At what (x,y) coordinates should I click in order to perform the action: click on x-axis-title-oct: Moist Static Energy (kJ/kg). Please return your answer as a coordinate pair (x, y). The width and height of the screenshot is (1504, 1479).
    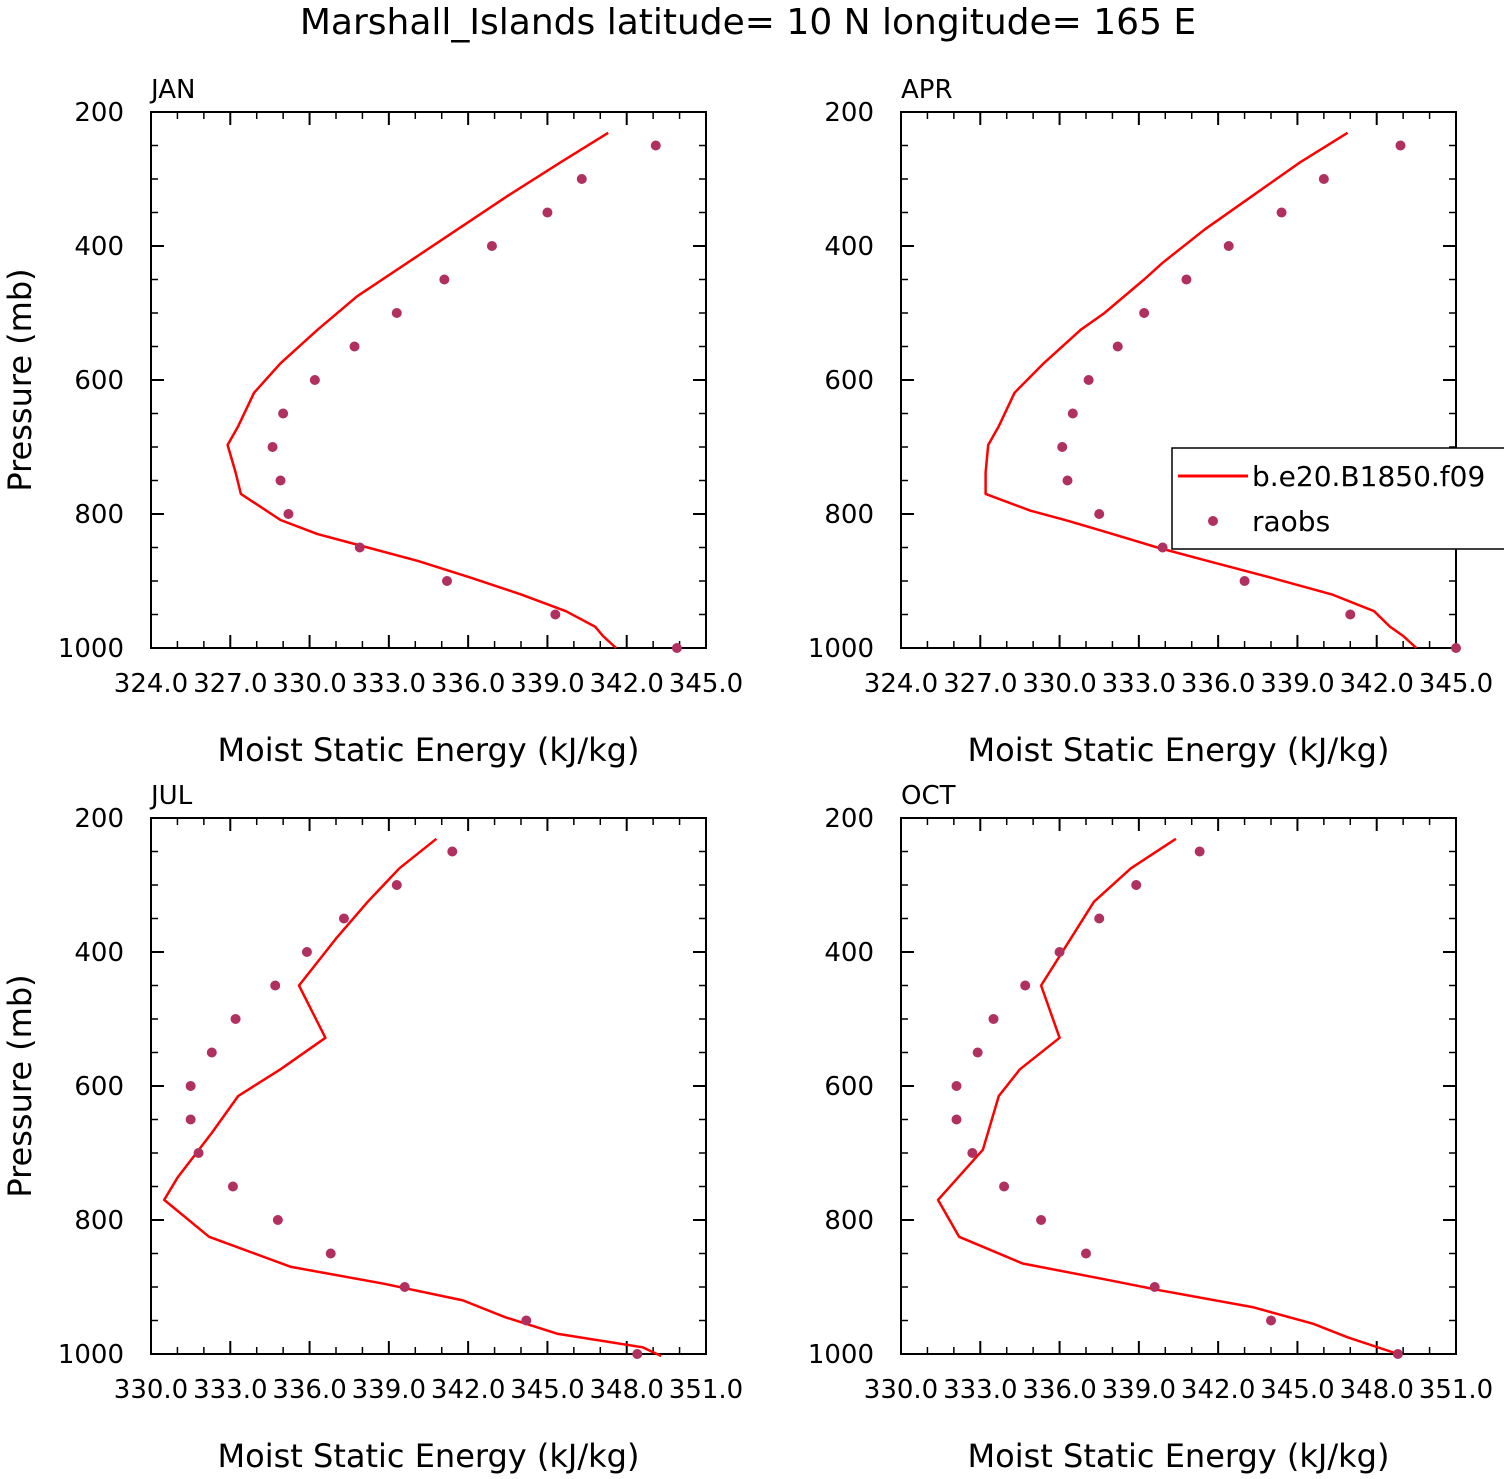
    Looking at the image, I should click on (1179, 1456).